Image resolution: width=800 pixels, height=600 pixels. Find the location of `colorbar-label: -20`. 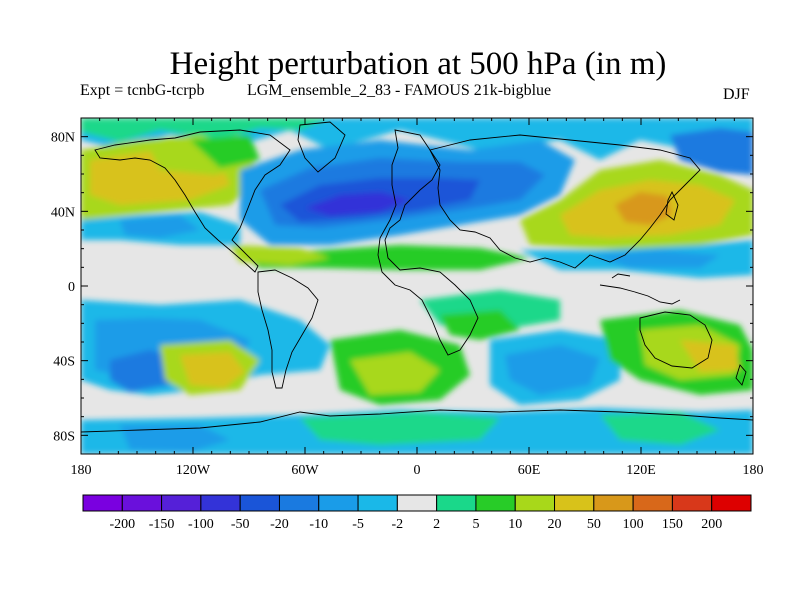

colorbar-label: -20 is located at coordinates (279, 524).